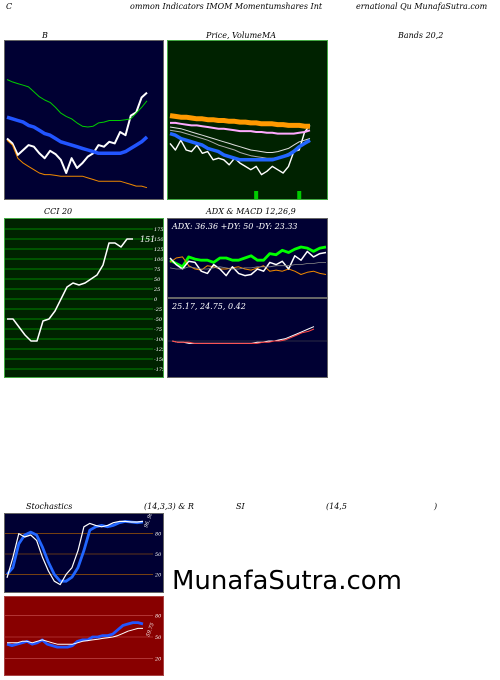 This screenshot has height=680, width=500. I want to click on rsi-value-label: 59.75, so click(150, 630).